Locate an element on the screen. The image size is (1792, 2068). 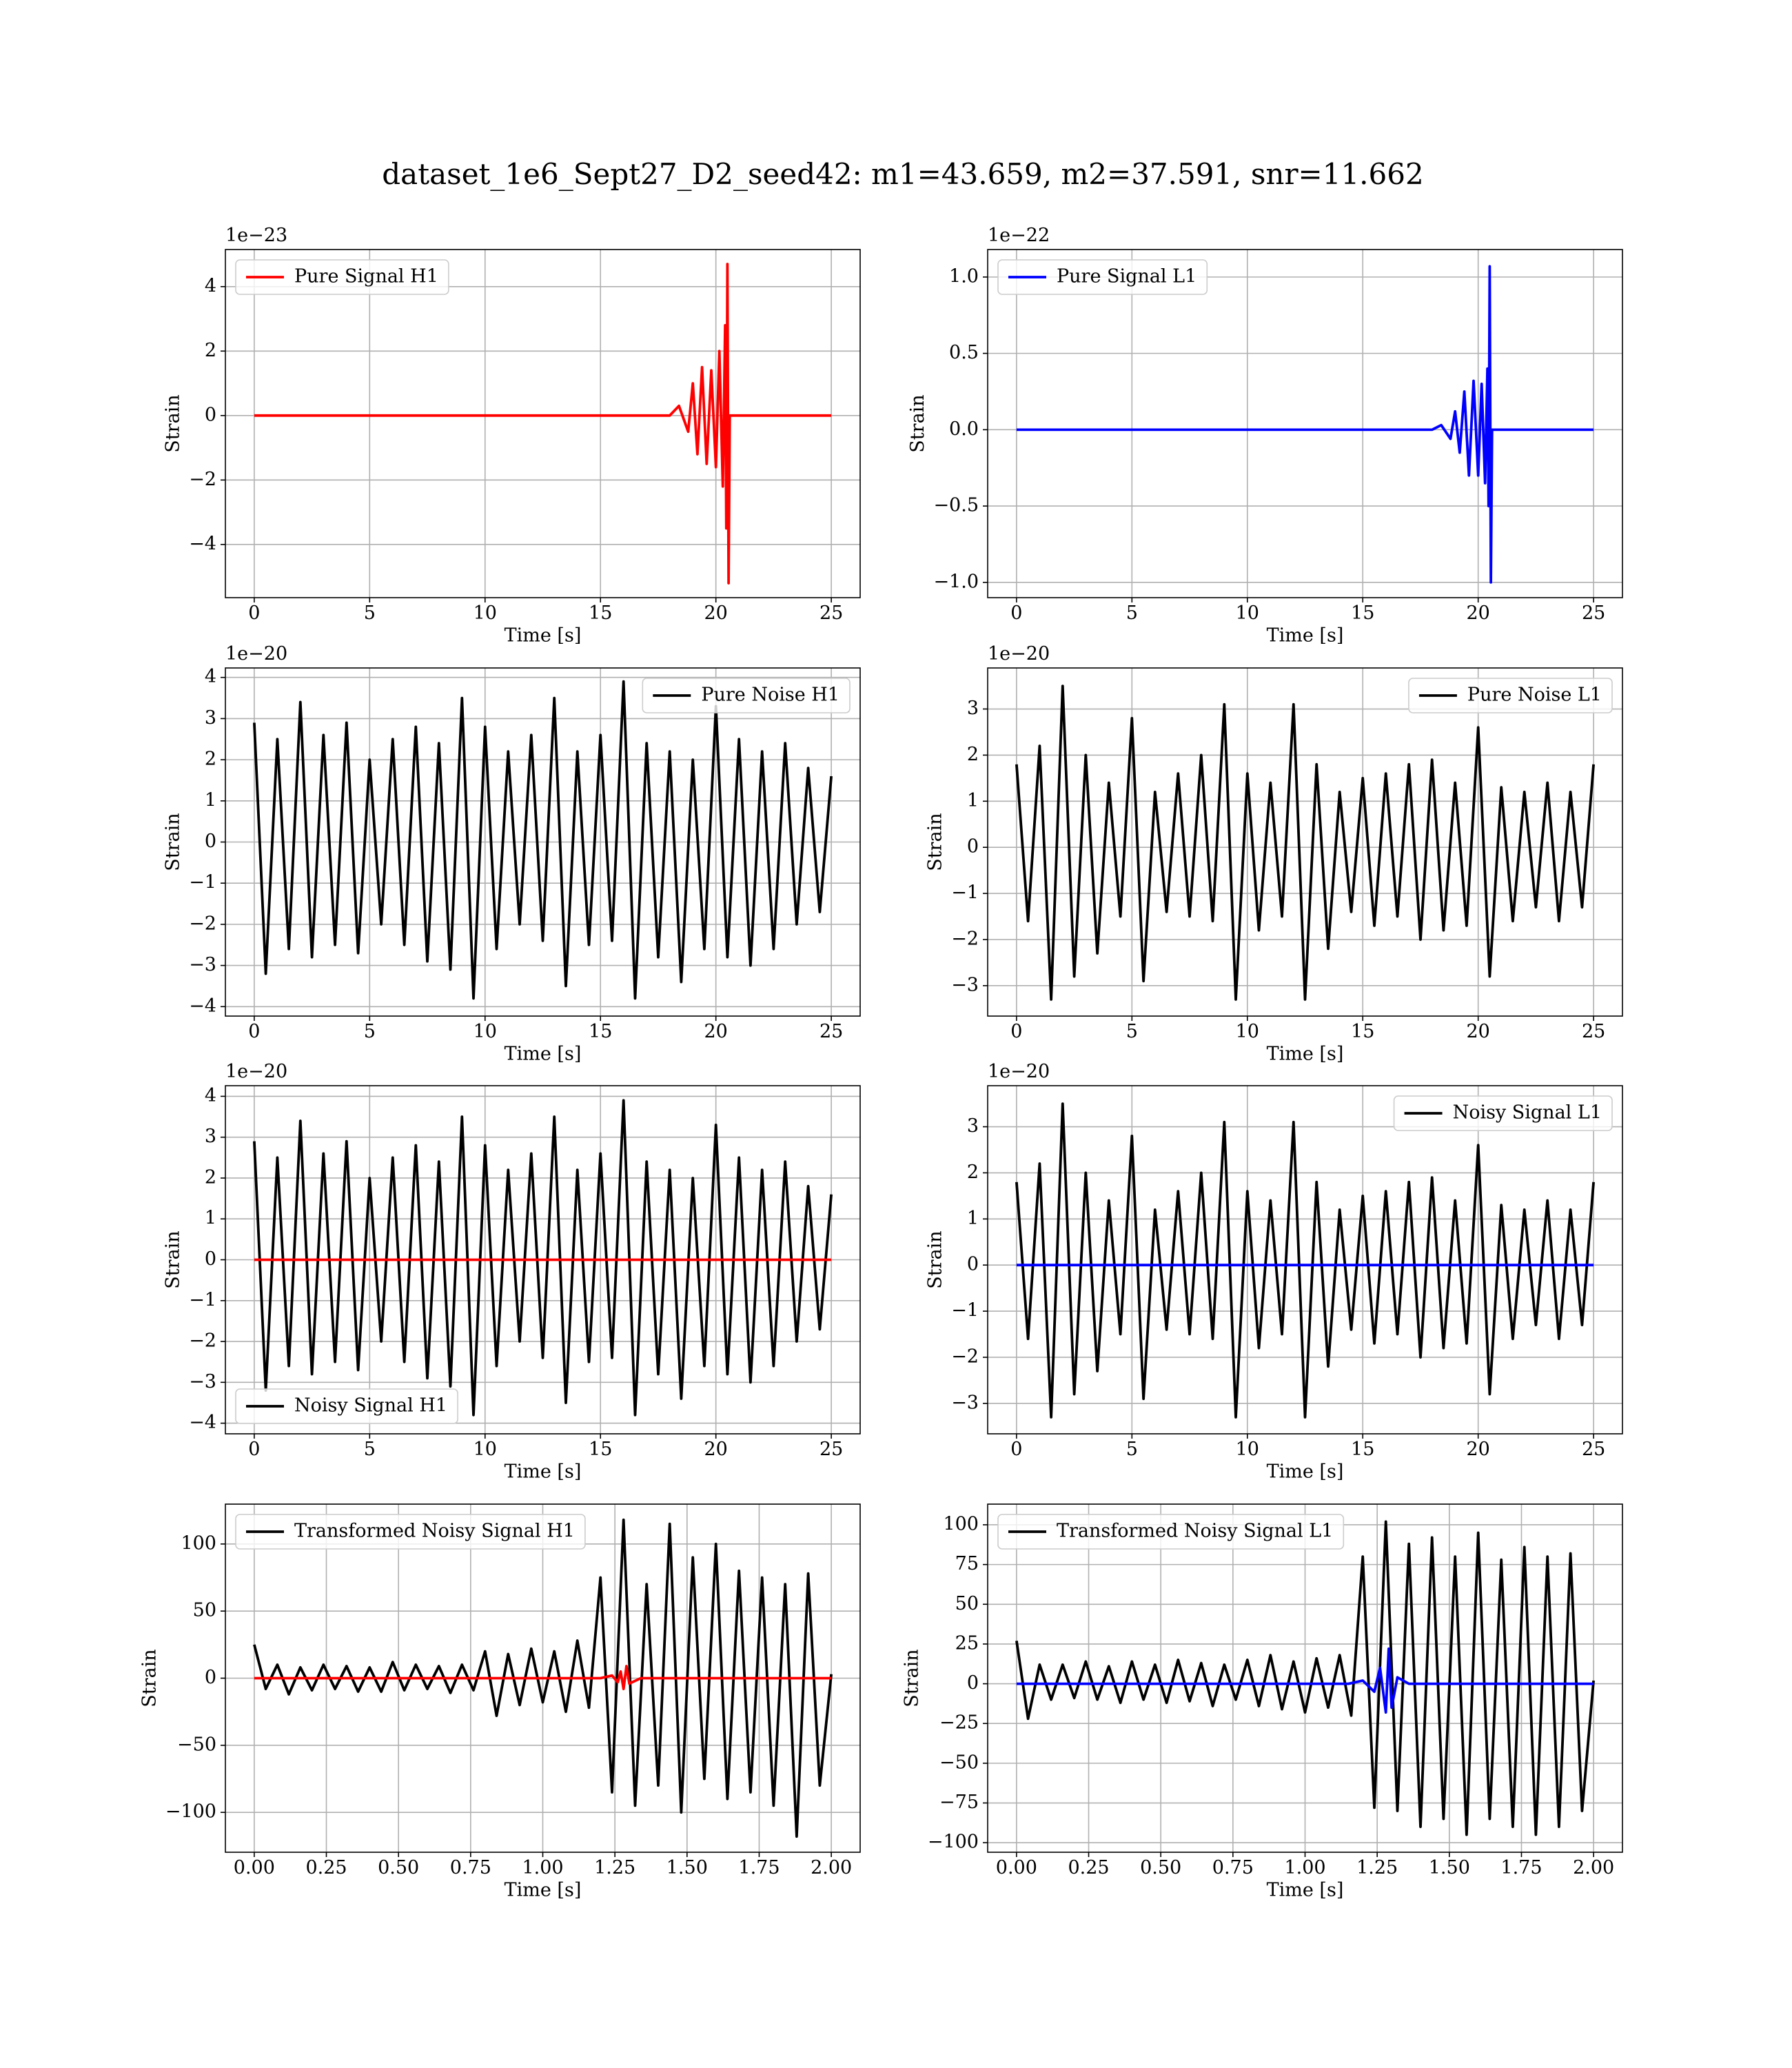
legend-label: Pure Noise L1 is located at coordinates (1534, 695).